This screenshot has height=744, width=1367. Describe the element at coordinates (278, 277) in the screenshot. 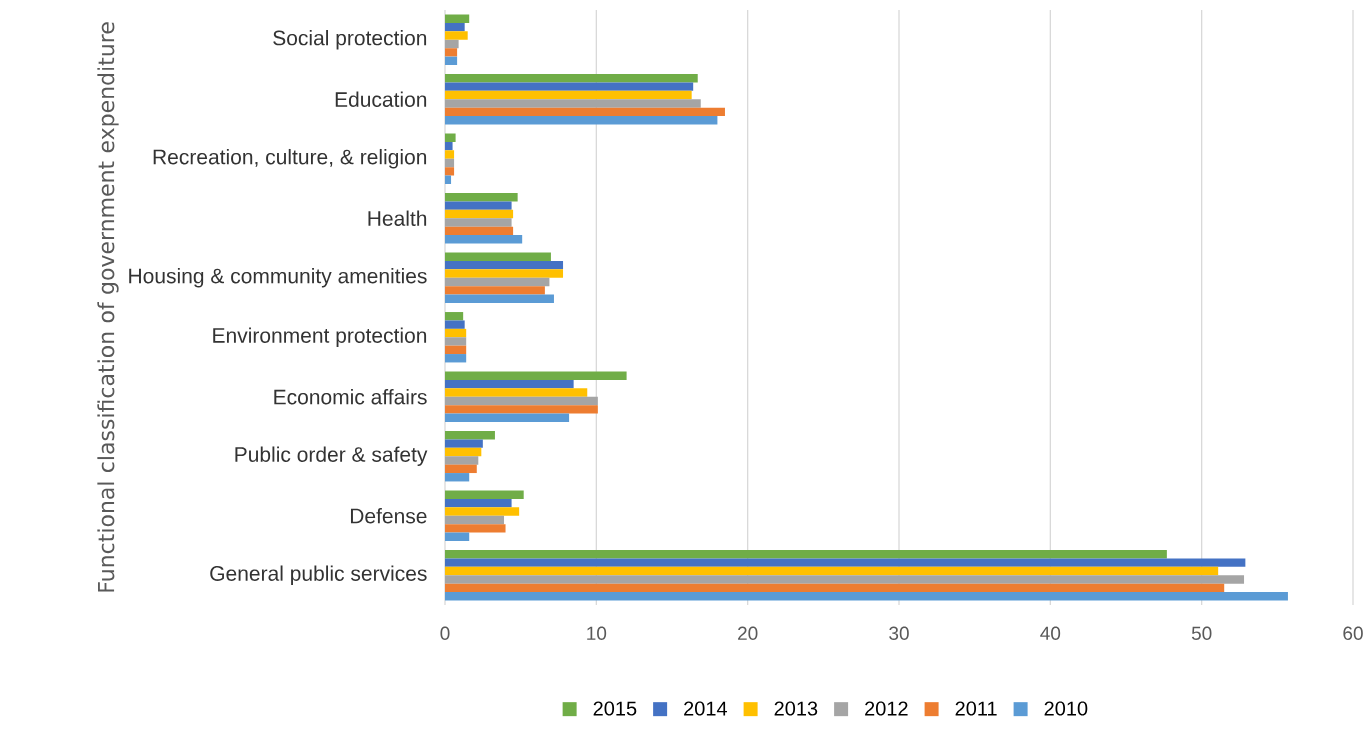

I see `y-tick-label: Housing & community amenities` at that location.